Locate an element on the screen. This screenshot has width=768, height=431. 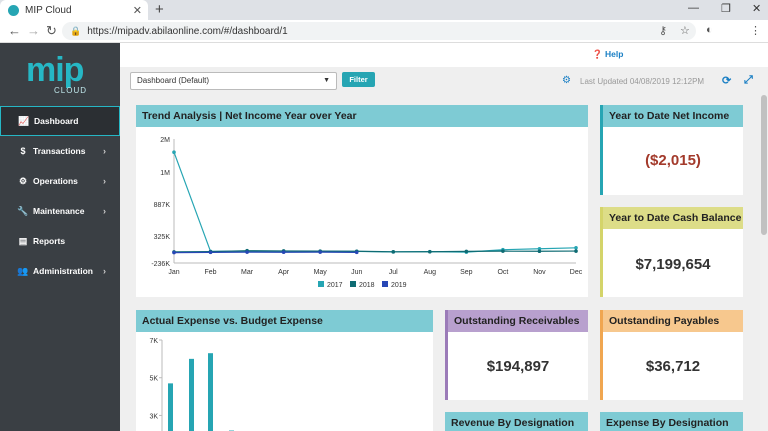
forward-icon: → is located at coordinates (33, 30).